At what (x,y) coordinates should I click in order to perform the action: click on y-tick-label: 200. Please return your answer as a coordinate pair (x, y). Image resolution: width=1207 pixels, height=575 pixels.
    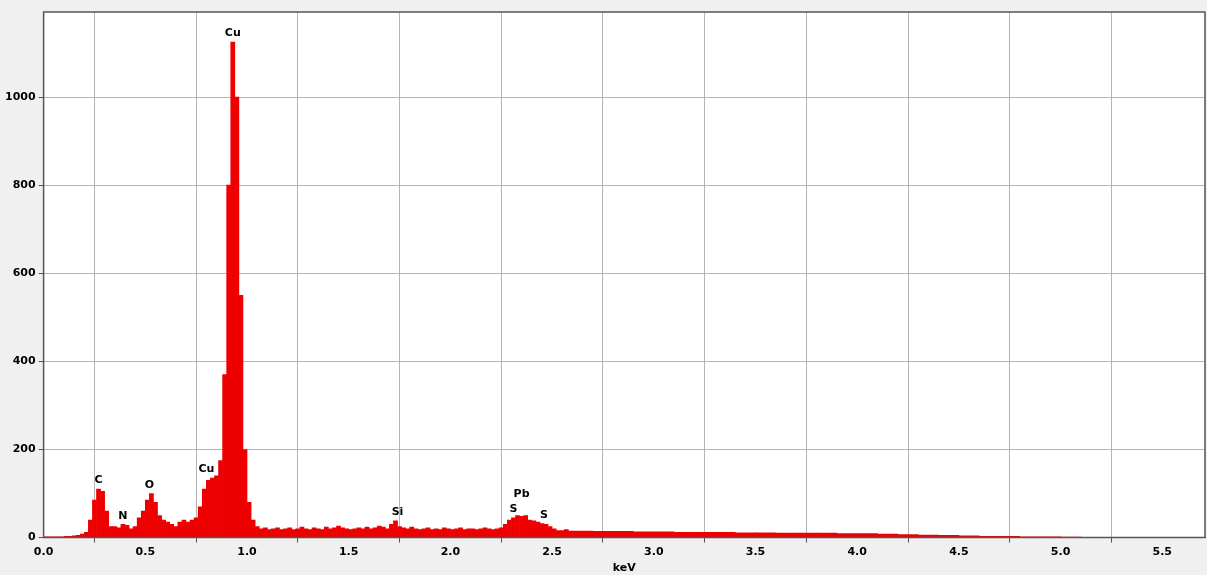
    Looking at the image, I should click on (24, 449).